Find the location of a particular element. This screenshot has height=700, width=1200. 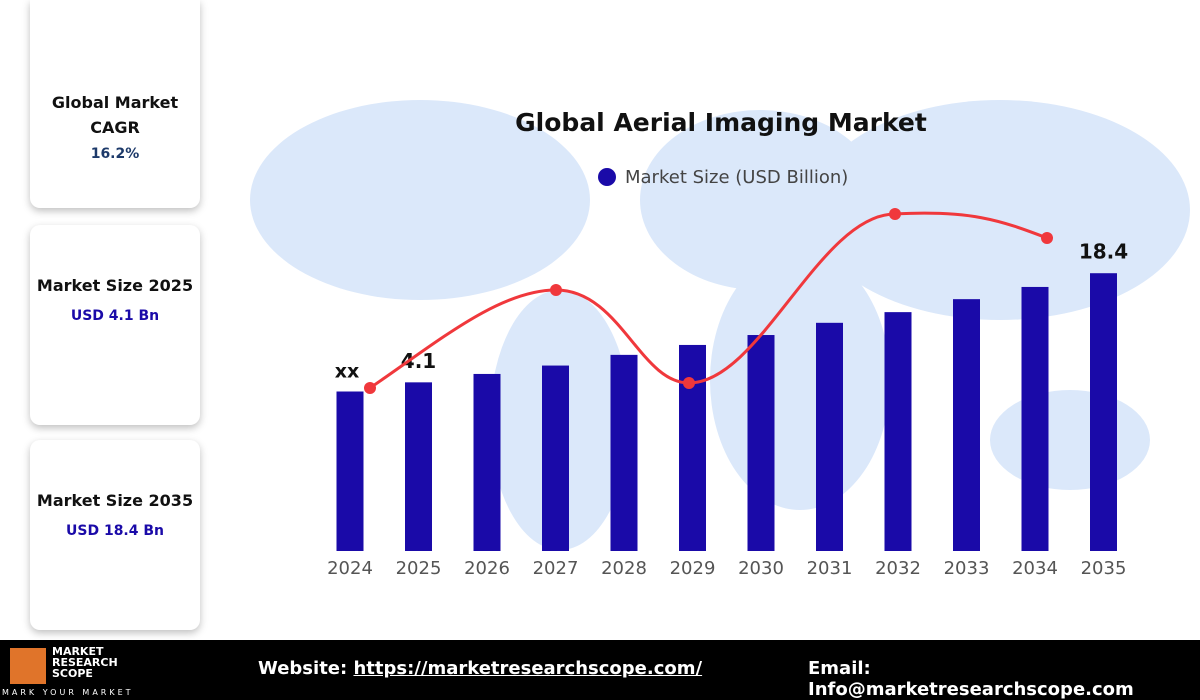

email-address: Info@marketresearchscope.com is located at coordinates (971, 689).